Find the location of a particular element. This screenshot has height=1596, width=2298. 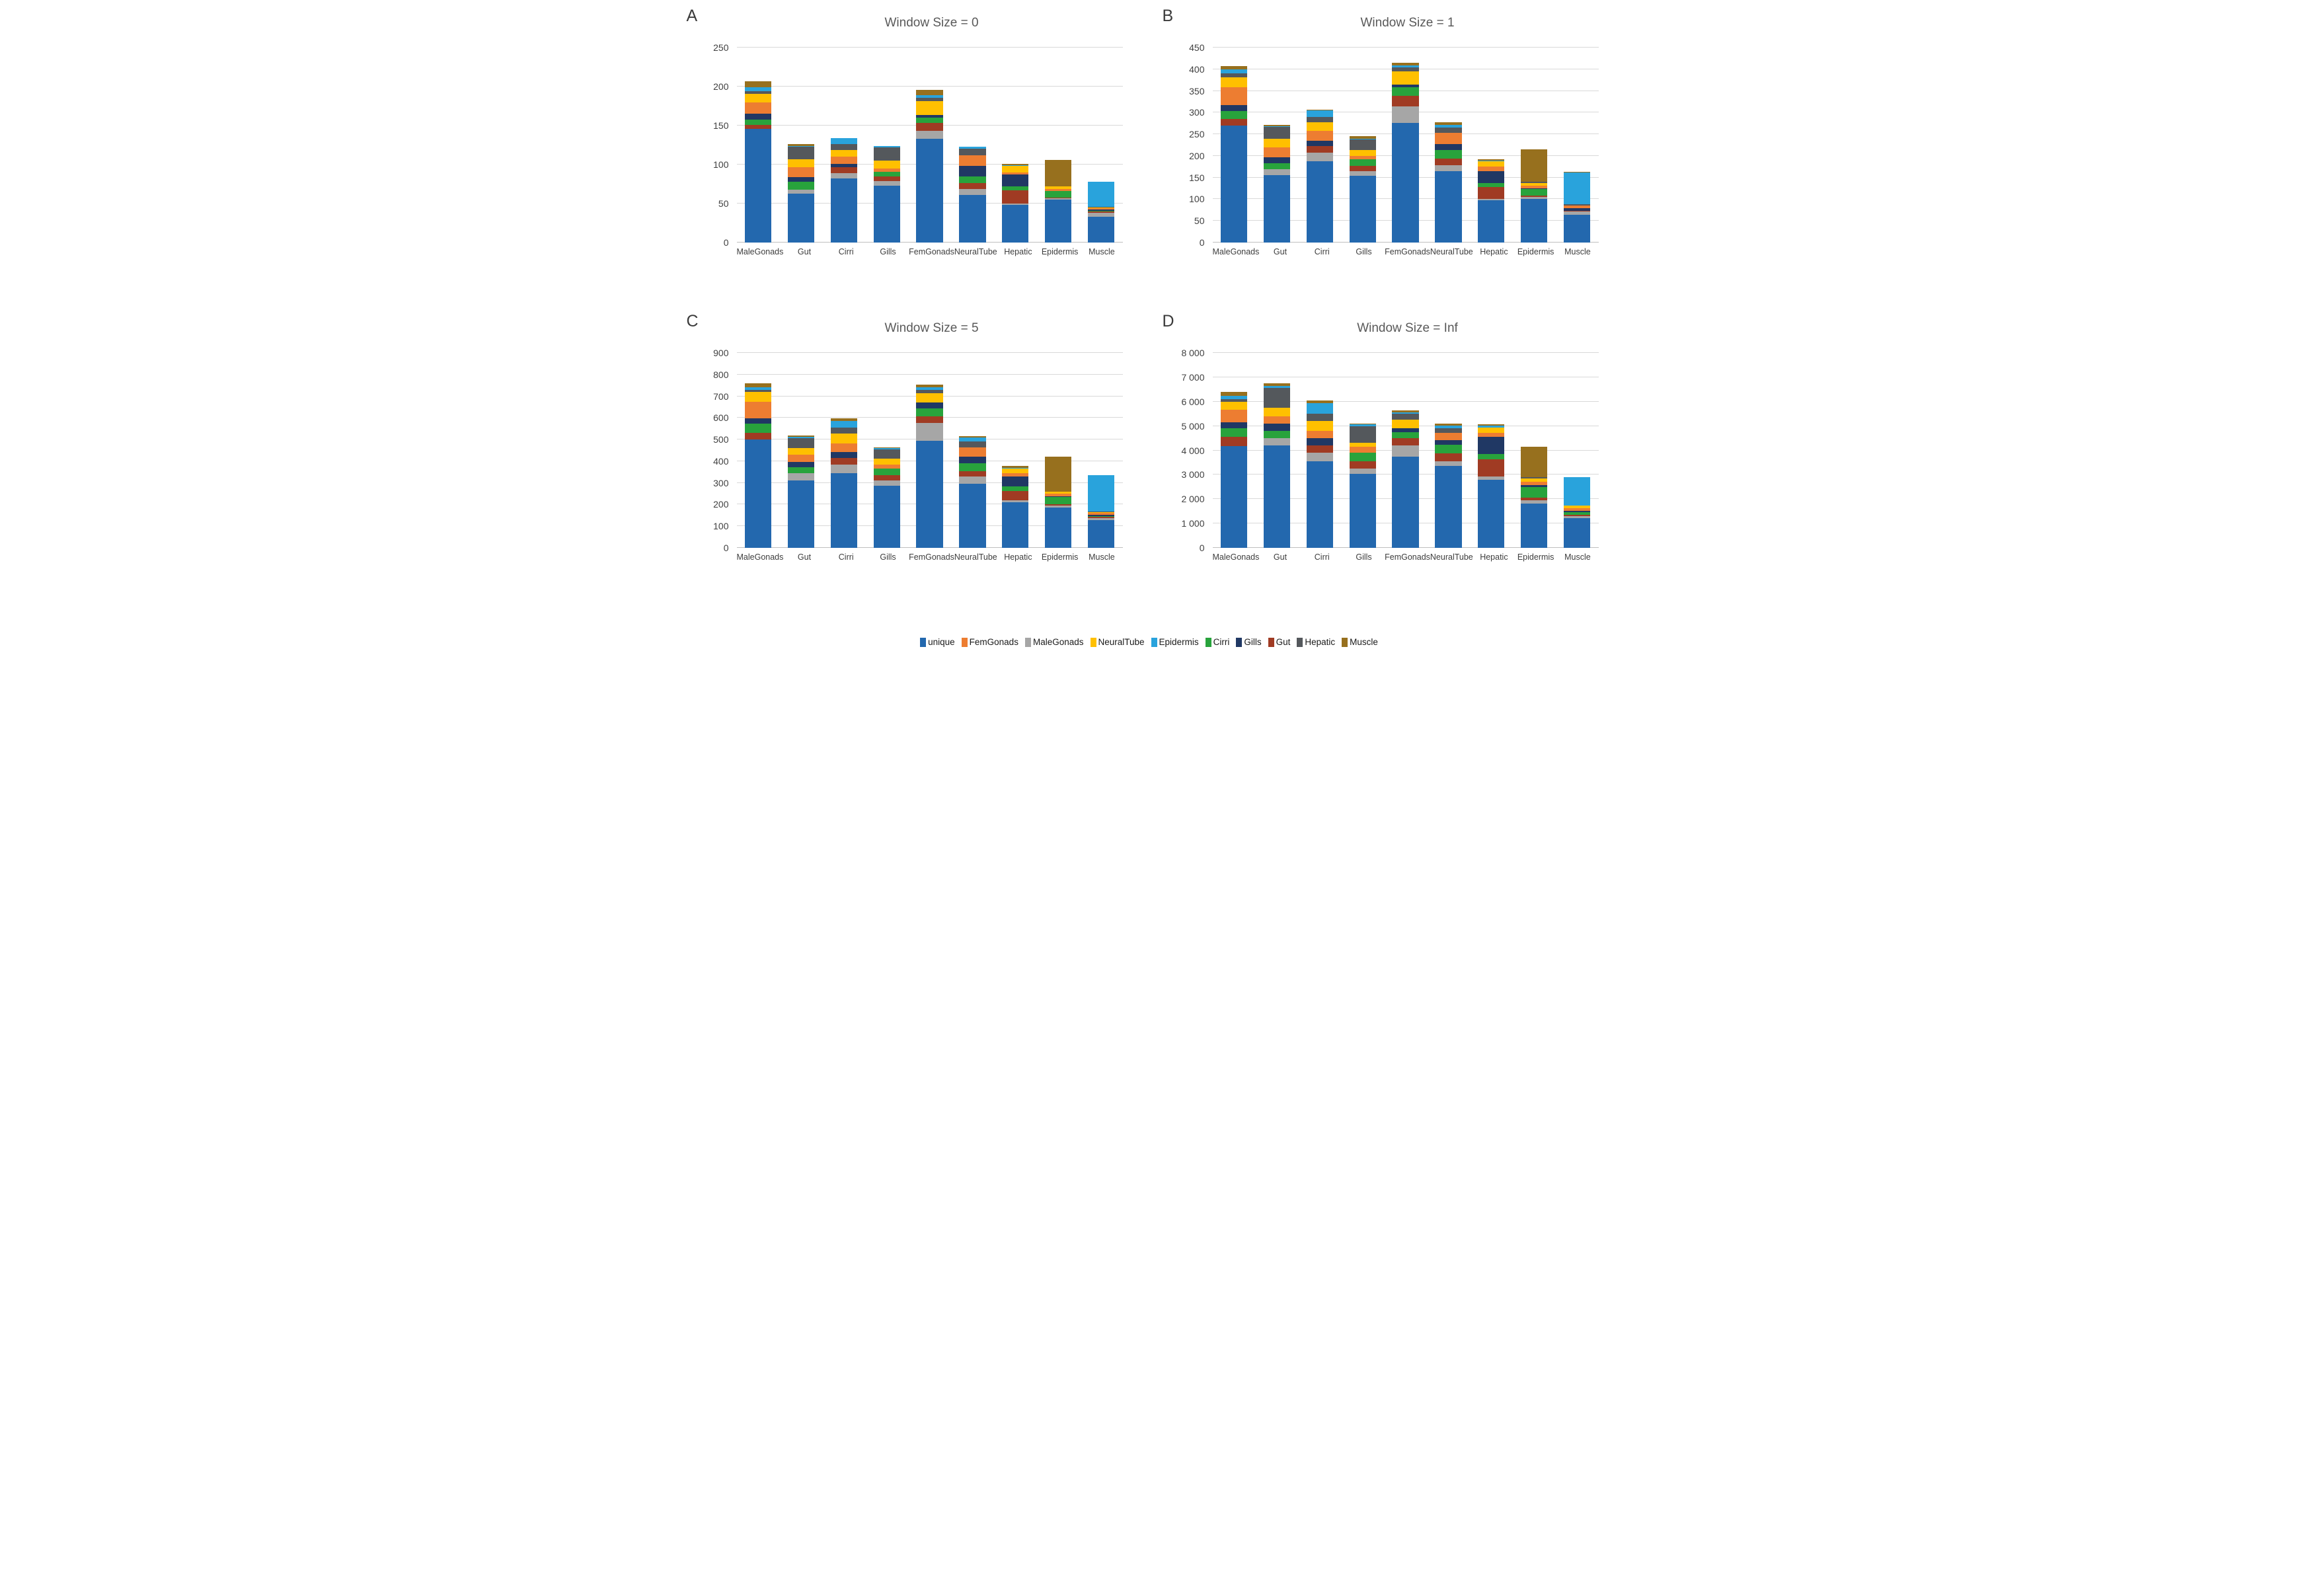

plot-area: 0 50 100 150 200 250 is located at coordinates (918, 145).